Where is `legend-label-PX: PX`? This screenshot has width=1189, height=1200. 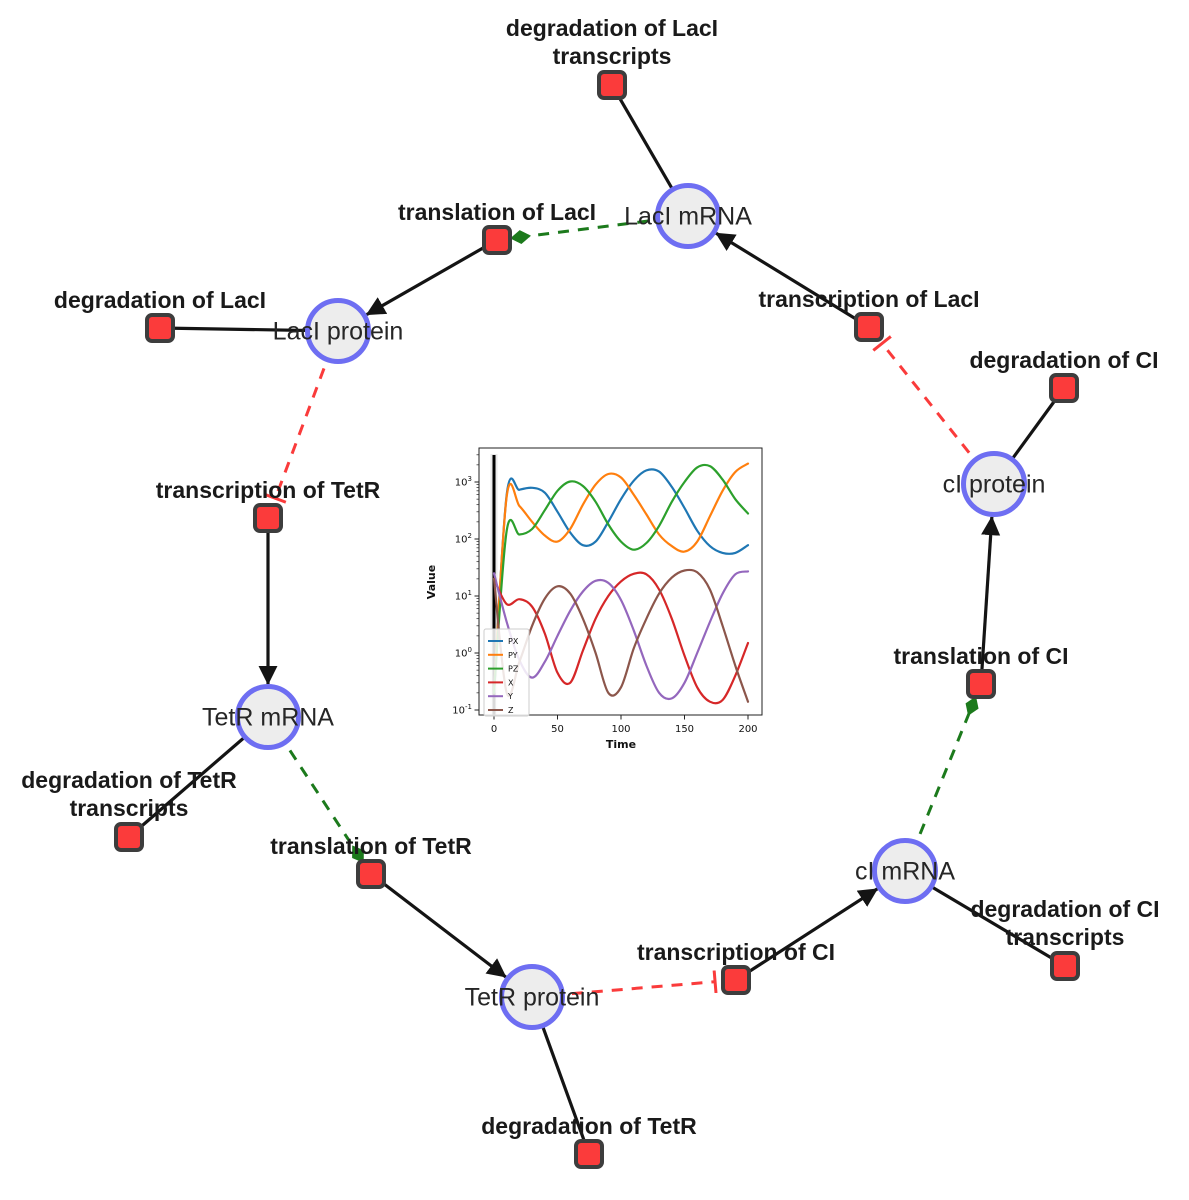
legend-label-PX: PX is located at coordinates (513, 641).